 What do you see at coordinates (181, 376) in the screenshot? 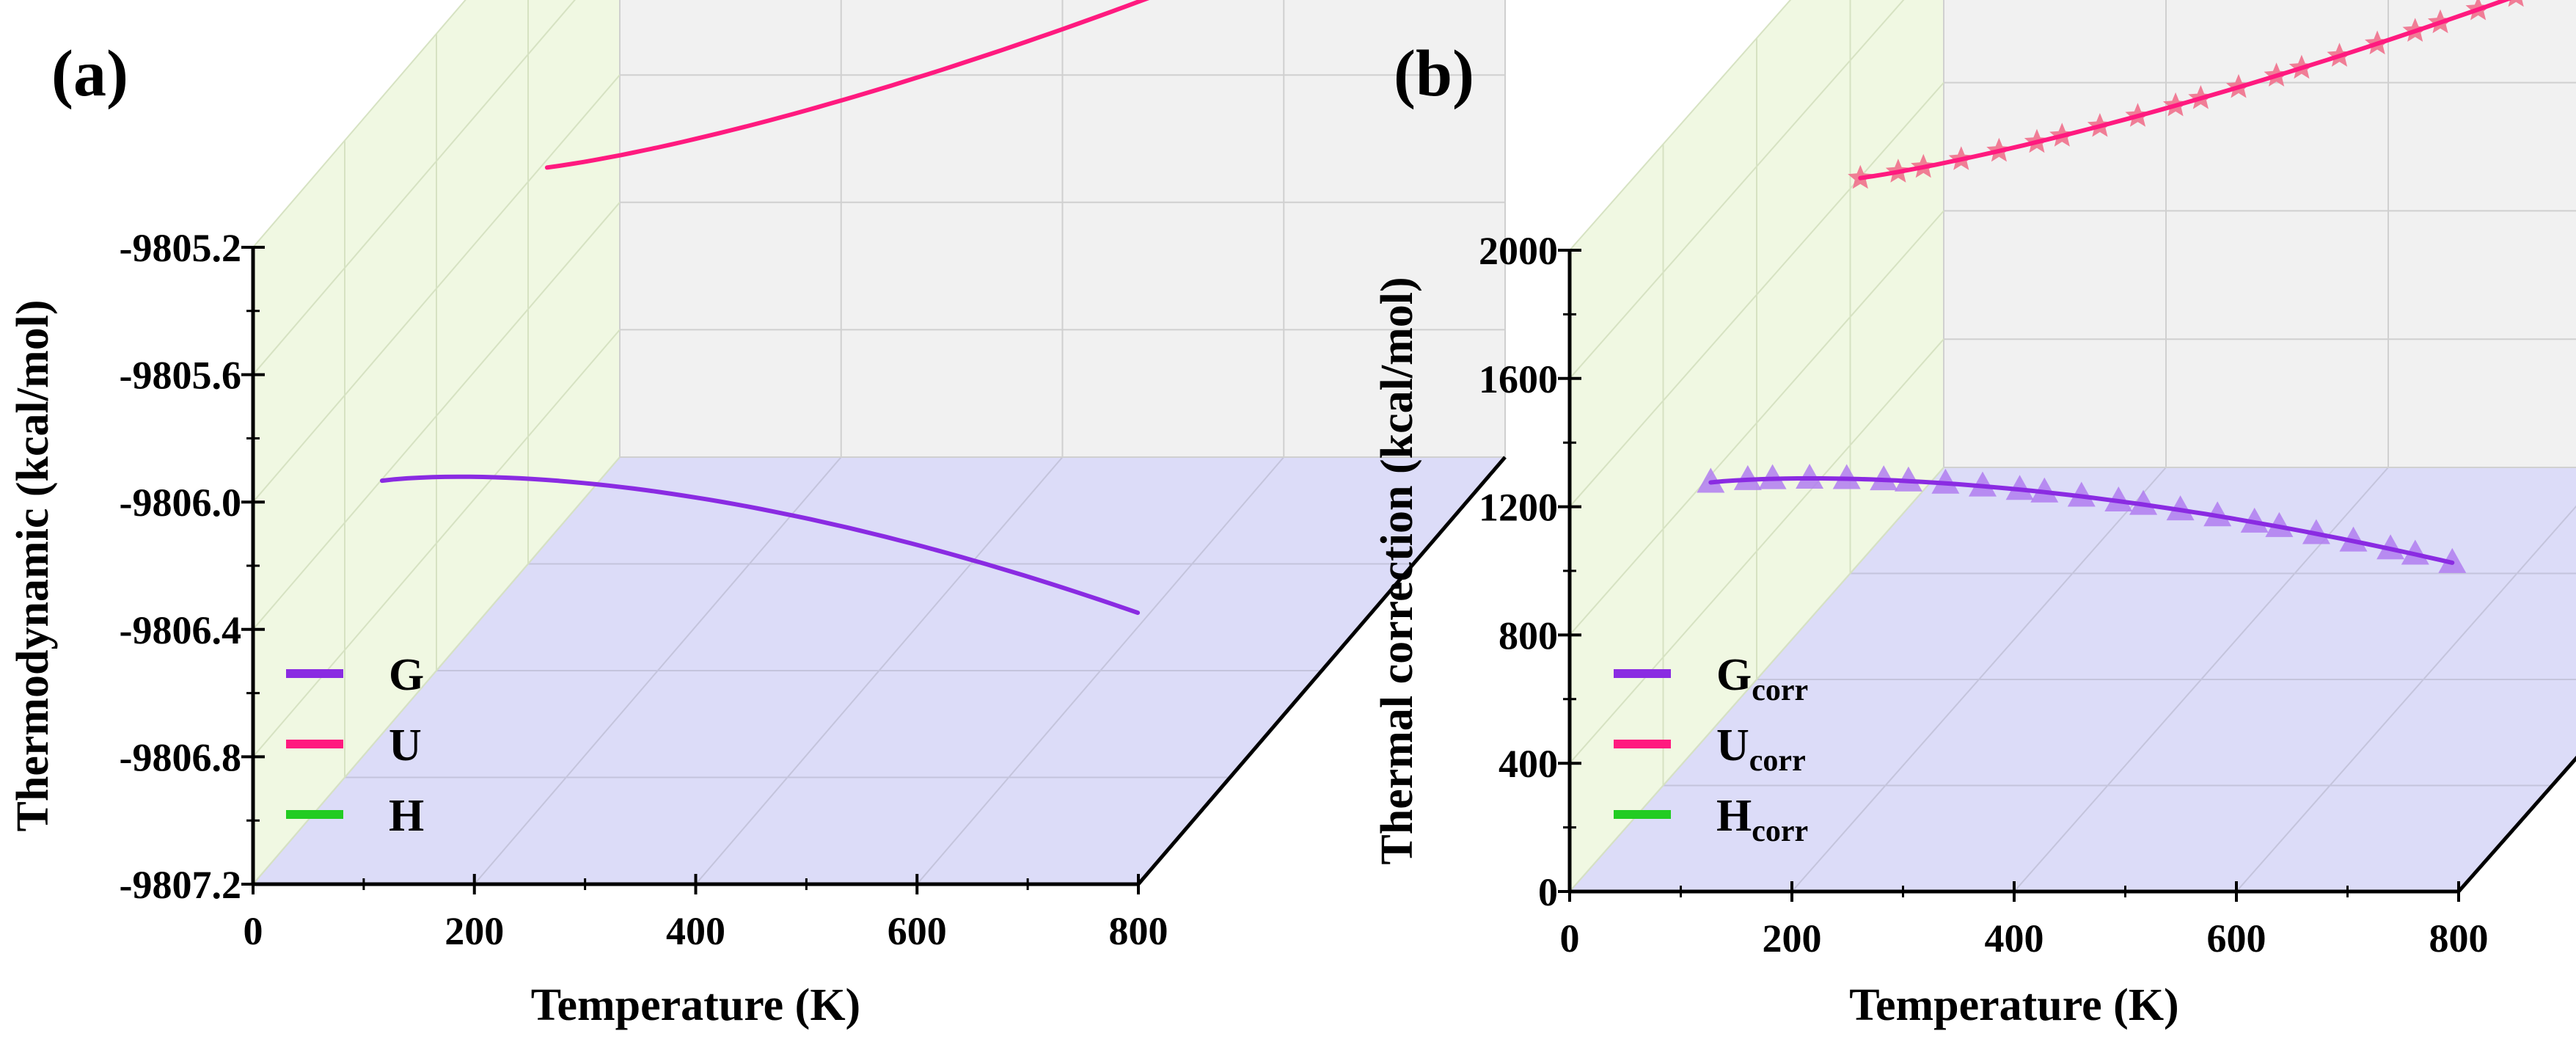
I see `y-tick-label: -9805.6` at bounding box center [181, 376].